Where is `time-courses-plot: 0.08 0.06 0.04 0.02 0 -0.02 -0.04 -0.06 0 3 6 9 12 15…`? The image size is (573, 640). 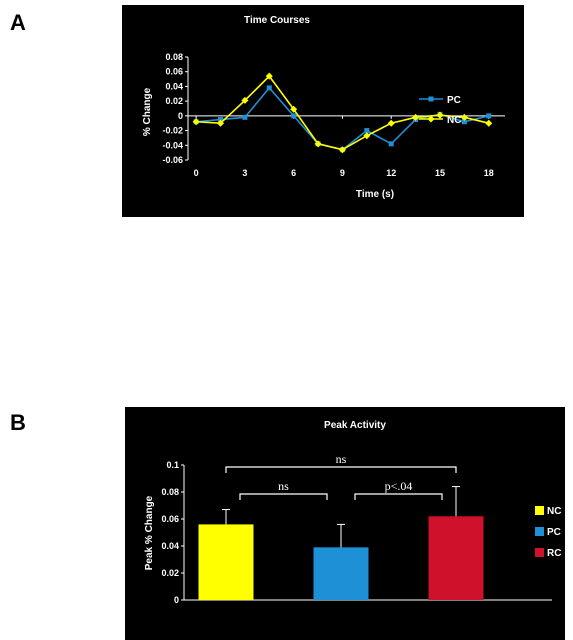 time-courses-plot: 0.08 0.06 0.04 0.02 0 -0.02 -0.04 -0.06 0 3 6 9 12 15… is located at coordinates (333, 115).